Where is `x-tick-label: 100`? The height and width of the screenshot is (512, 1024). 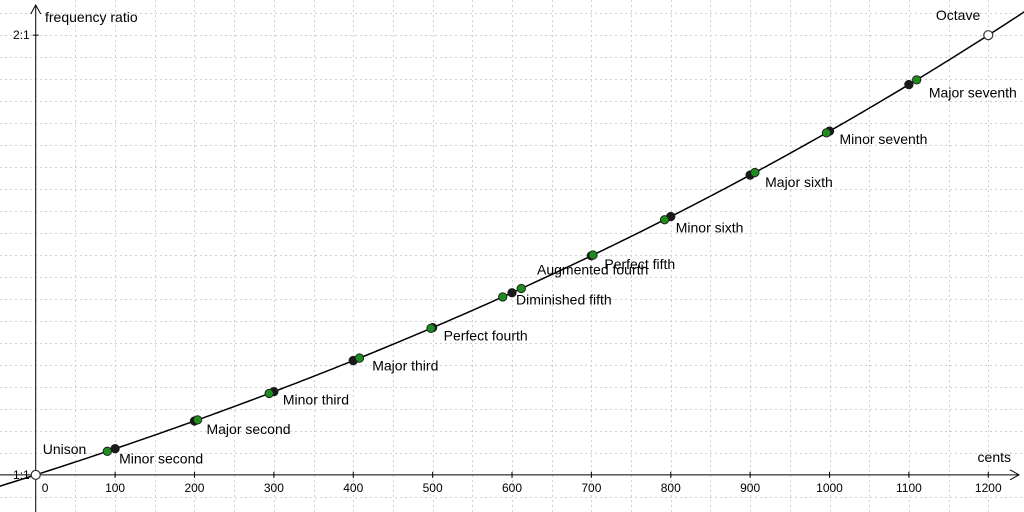
x-tick-label: 100 is located at coordinates (115, 488).